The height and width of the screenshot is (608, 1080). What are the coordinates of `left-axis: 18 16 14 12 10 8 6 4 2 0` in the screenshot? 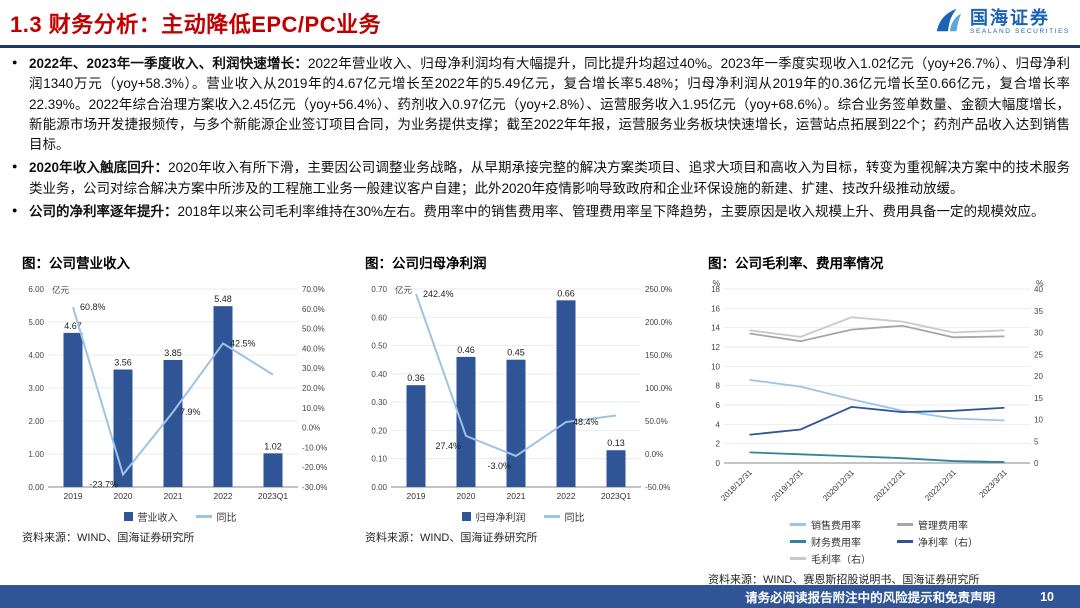 It's located at (715, 376).